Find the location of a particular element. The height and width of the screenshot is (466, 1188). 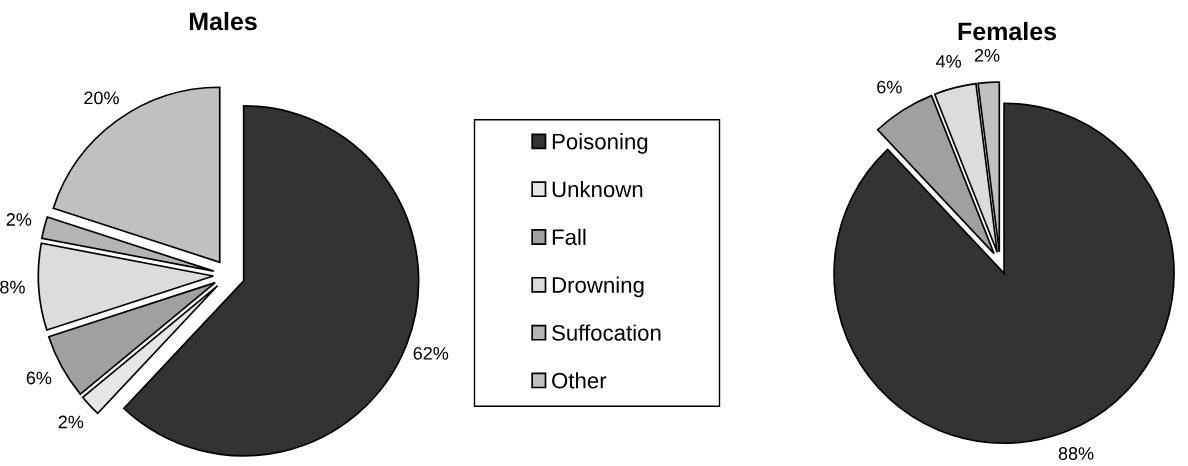

data-label: 88% is located at coordinates (1076, 453).